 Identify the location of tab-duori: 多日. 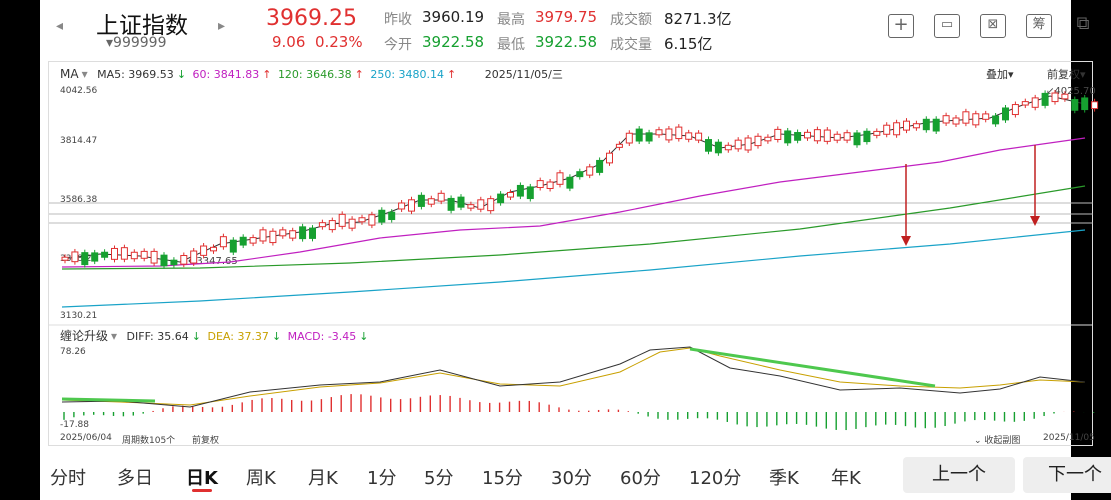
(135, 478).